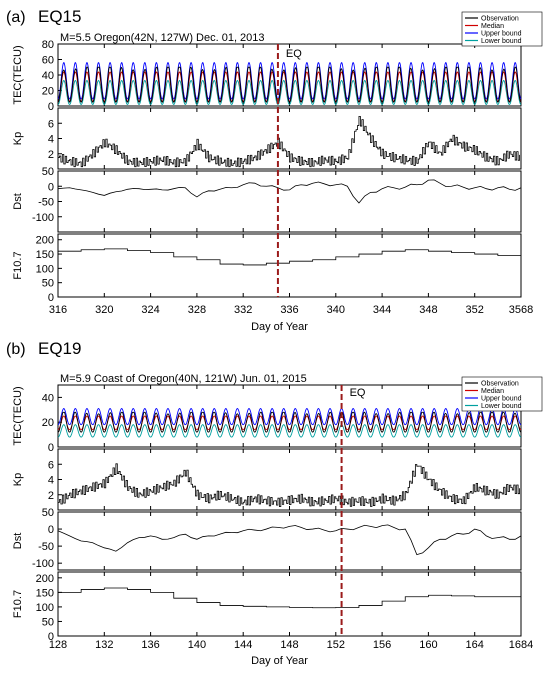 The width and height of the screenshot is (546, 674). I want to click on x-tick-label: 164, so click(475, 645).